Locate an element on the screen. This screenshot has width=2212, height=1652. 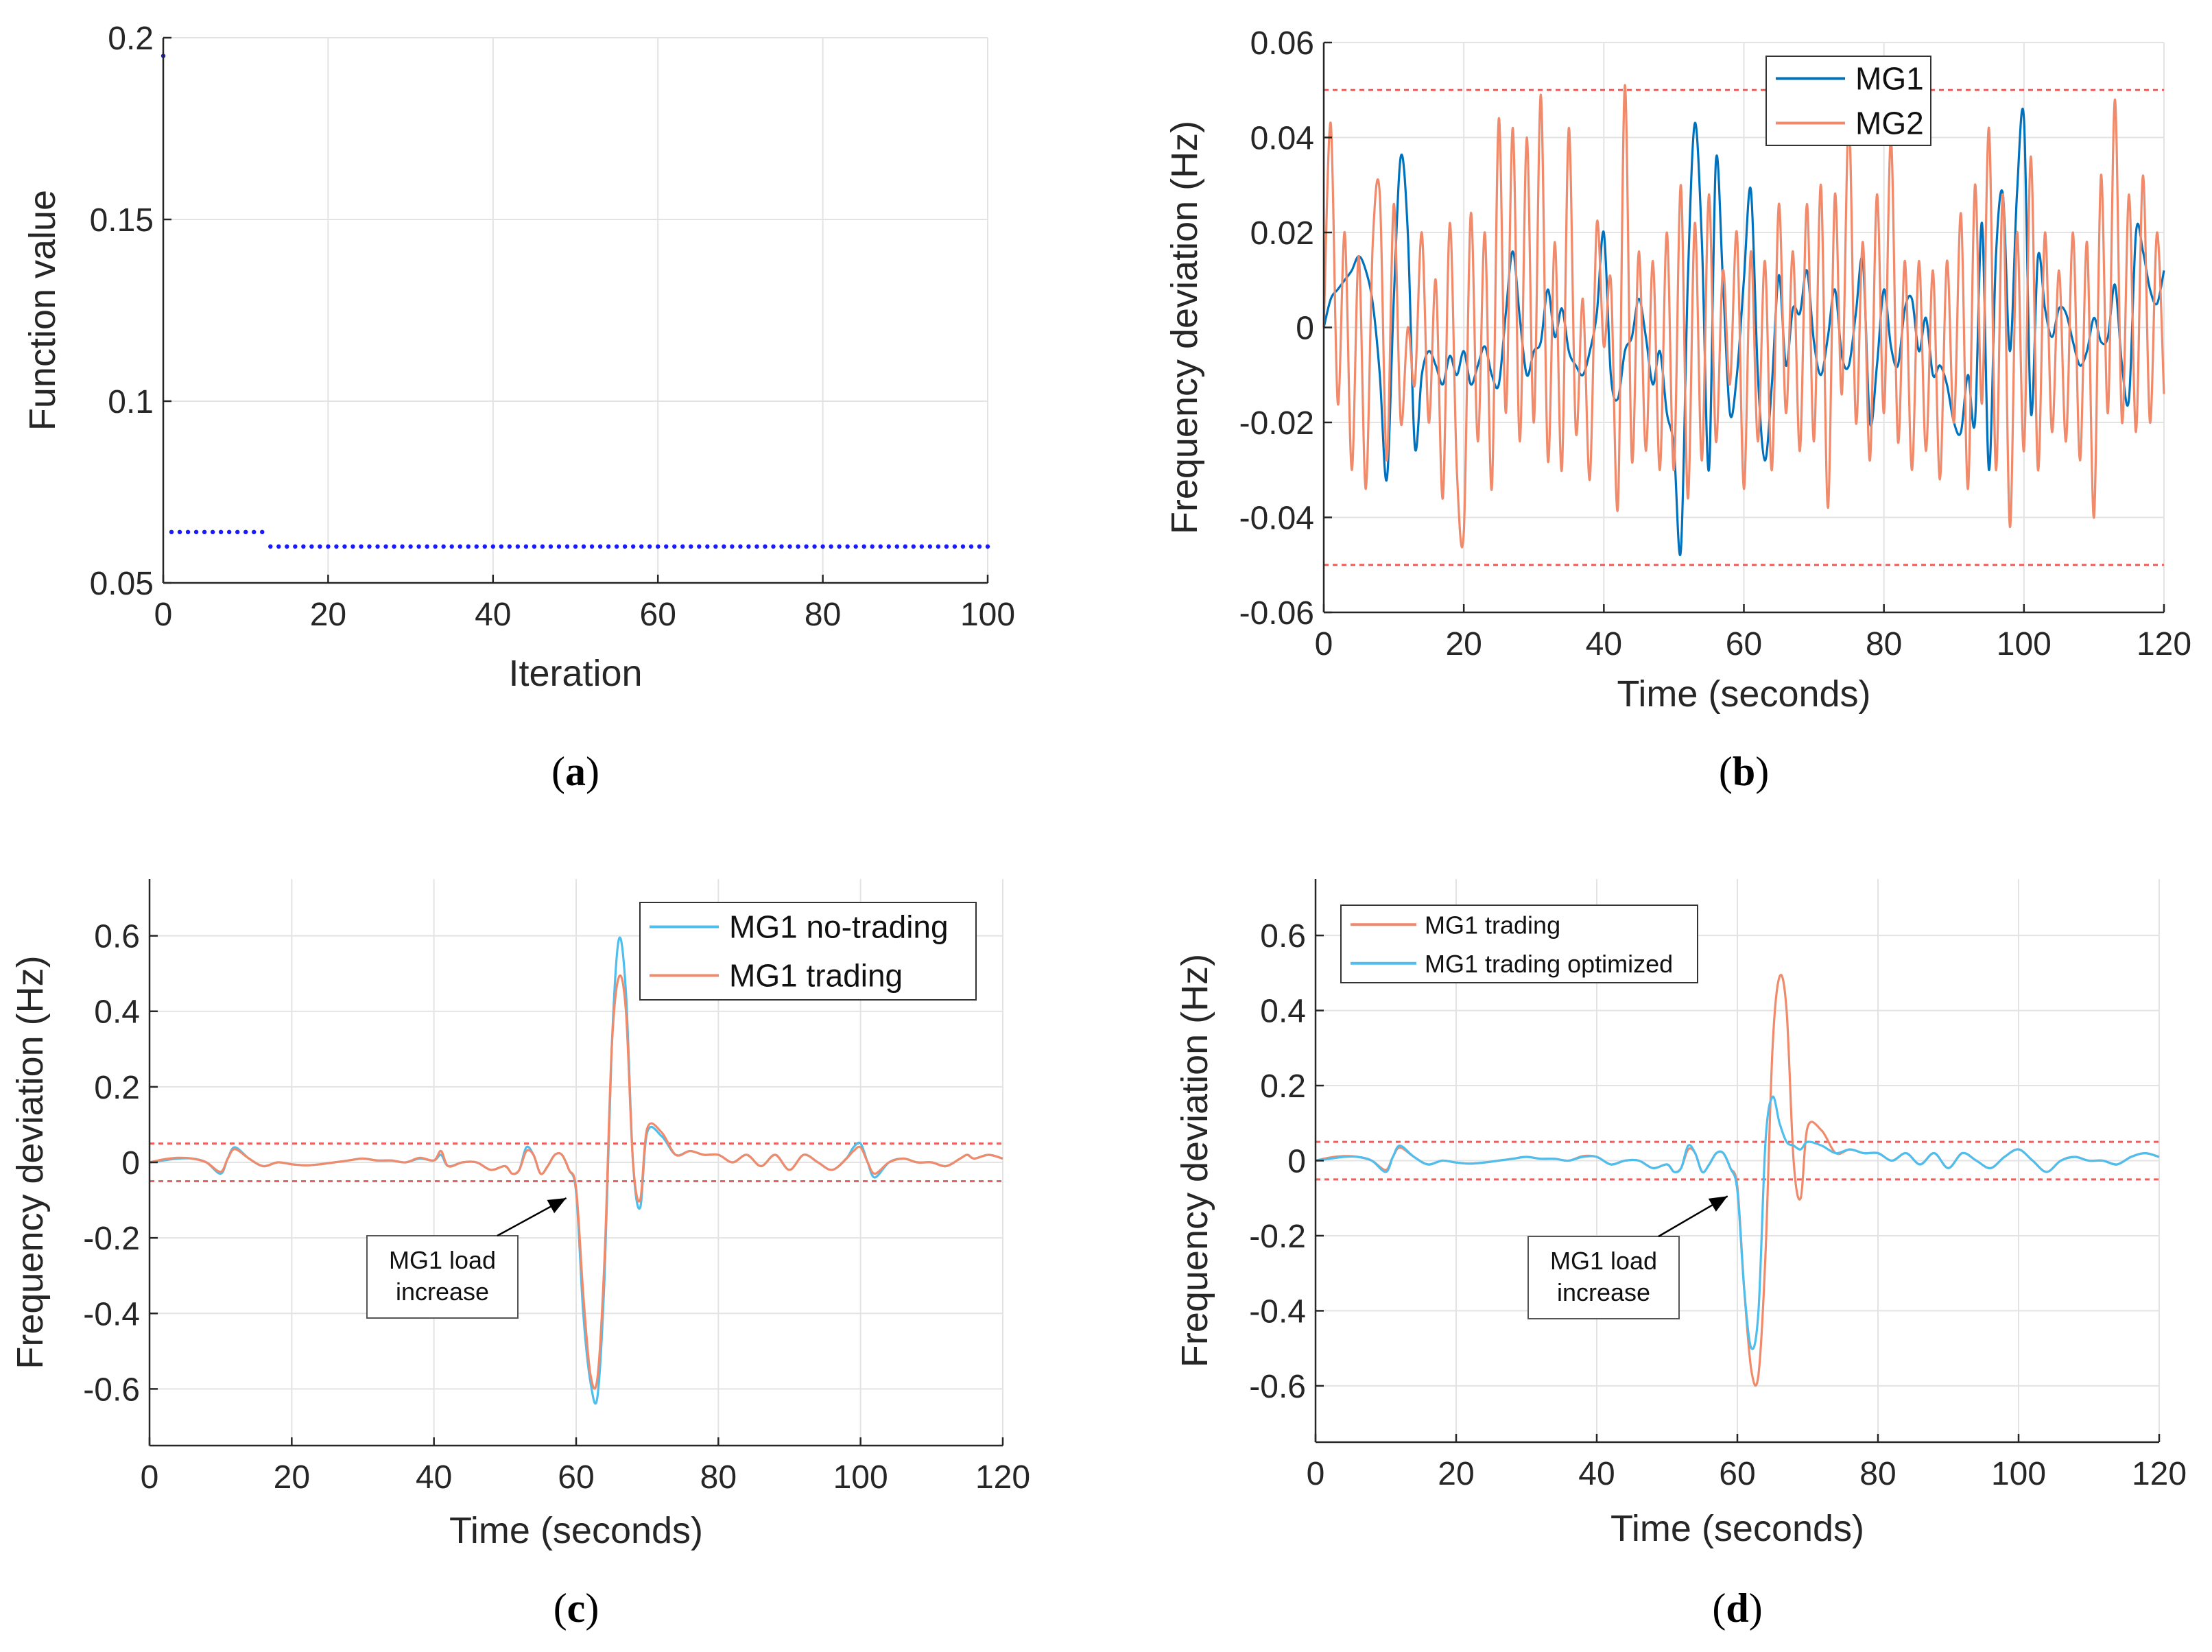
y-tick-label: 0.2 is located at coordinates (117, 1088).